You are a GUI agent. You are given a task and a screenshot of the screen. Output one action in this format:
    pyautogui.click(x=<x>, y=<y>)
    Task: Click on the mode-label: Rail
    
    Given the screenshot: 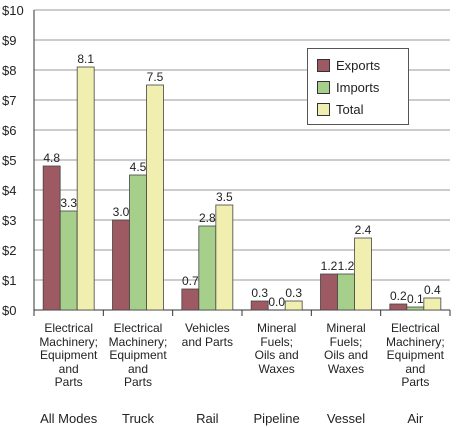 What is the action you would take?
    pyautogui.click(x=207, y=418)
    